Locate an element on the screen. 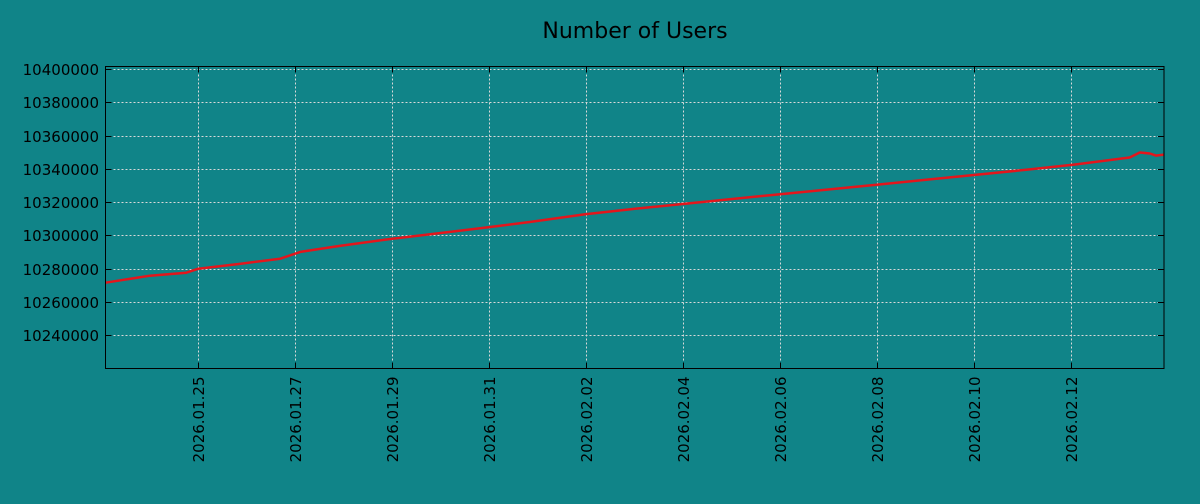  y-tick-label: 10340000 is located at coordinates (61, 170).